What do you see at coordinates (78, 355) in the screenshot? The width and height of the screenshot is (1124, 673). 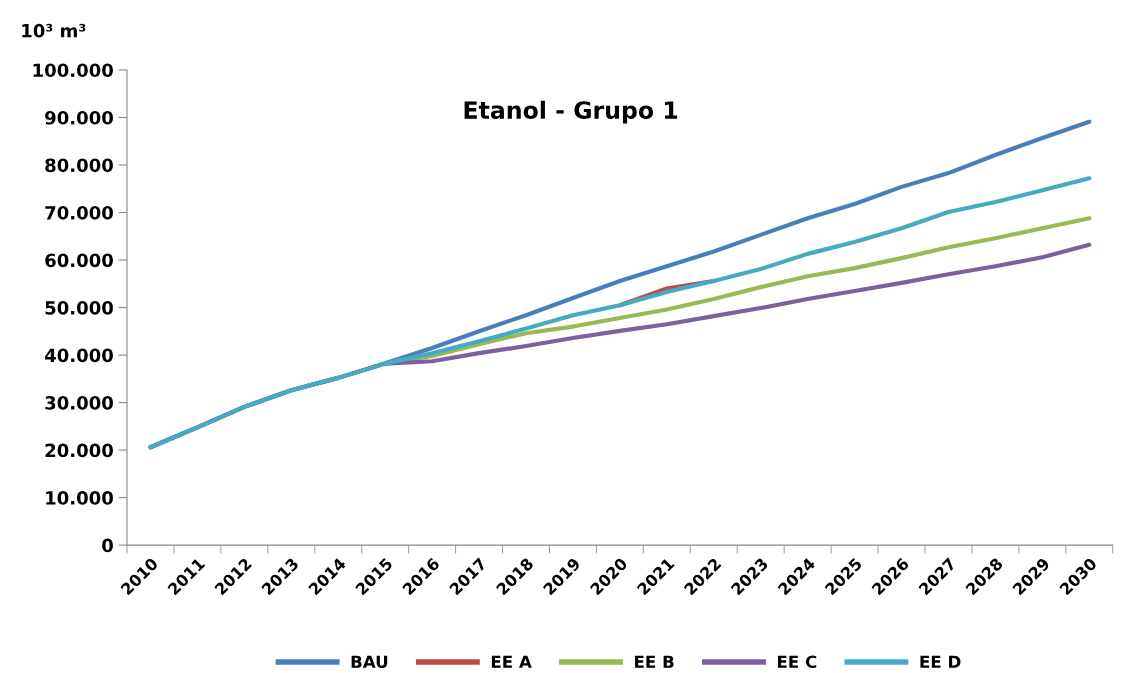 I see `y-tick-label: 40.000` at bounding box center [78, 355].